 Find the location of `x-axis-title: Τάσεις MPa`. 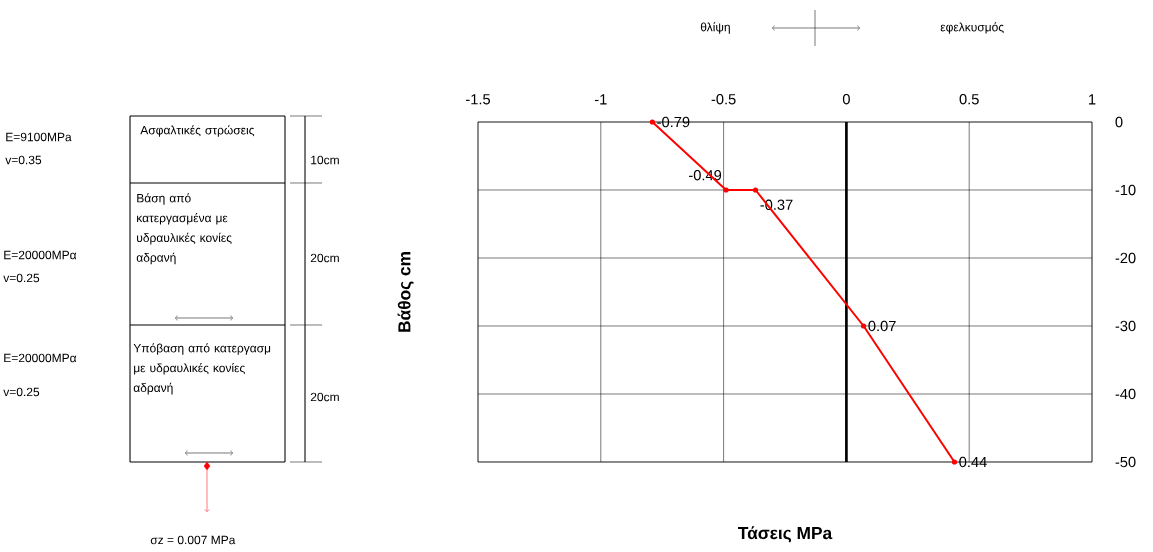

x-axis-title: Τάσεις MPa is located at coordinates (785, 534).